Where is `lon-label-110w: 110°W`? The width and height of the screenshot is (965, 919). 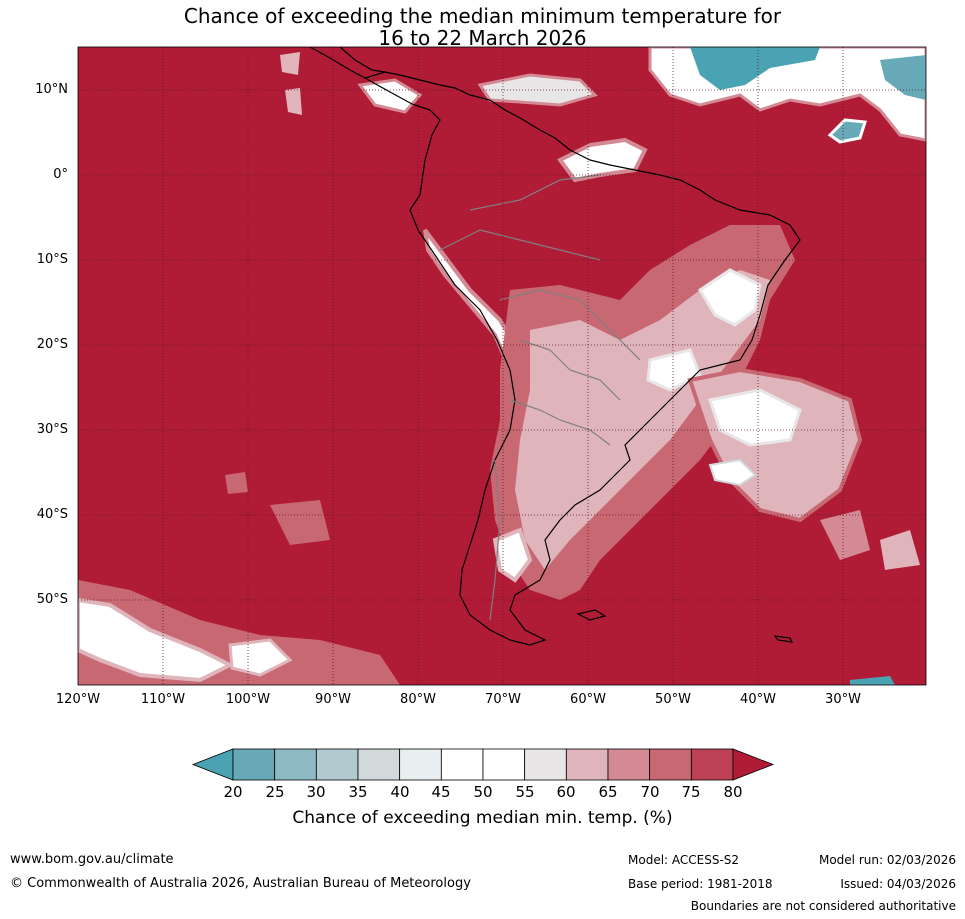 lon-label-110w: 110°W is located at coordinates (163, 699).